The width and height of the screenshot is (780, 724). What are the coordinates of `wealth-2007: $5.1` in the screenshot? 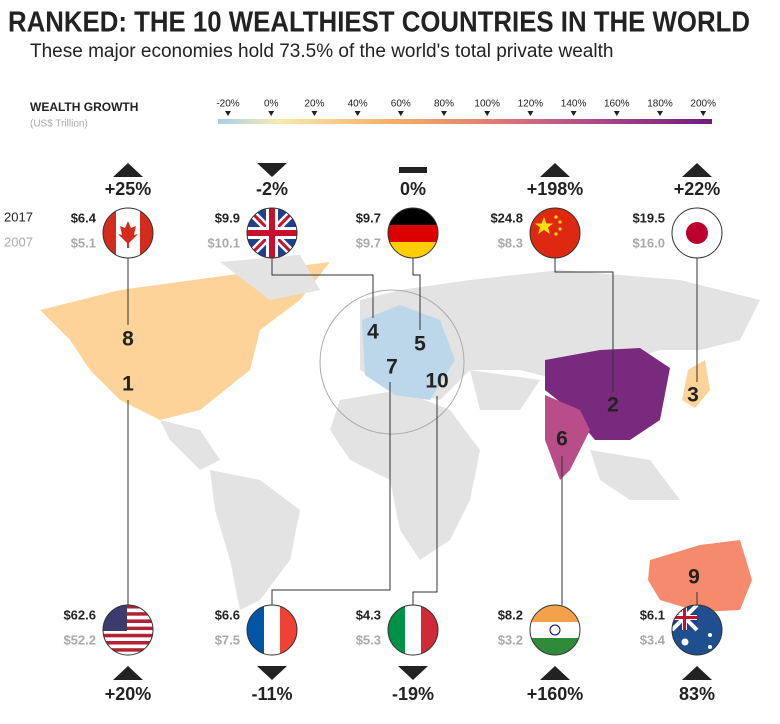 It's located at (83, 242).